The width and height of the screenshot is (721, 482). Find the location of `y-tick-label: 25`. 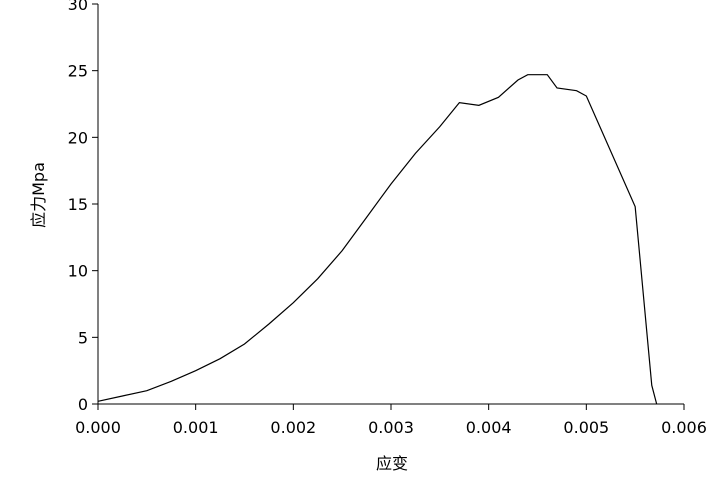

y-tick-label: 25 is located at coordinates (78, 71).